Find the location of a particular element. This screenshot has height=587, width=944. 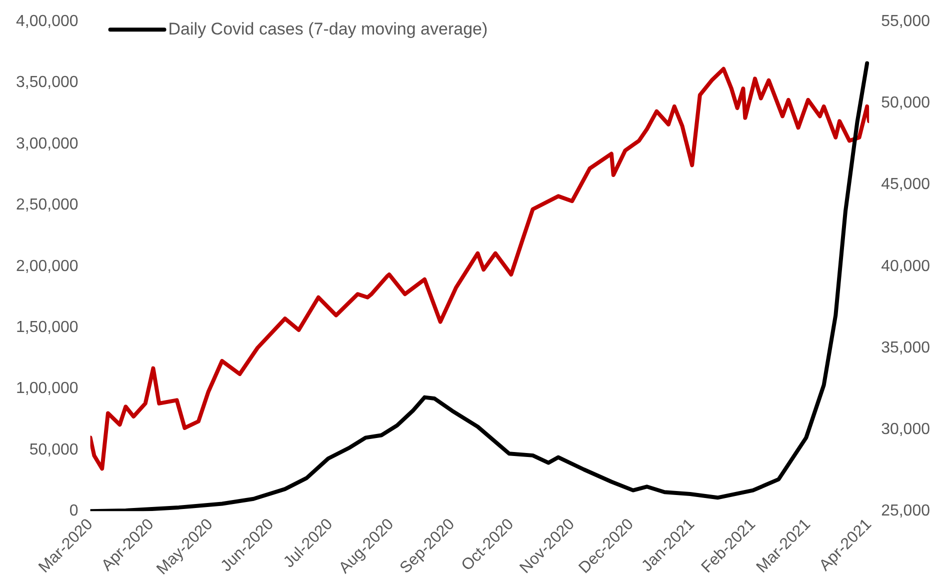

y2-tick-label: 50,000 is located at coordinates (905, 103).